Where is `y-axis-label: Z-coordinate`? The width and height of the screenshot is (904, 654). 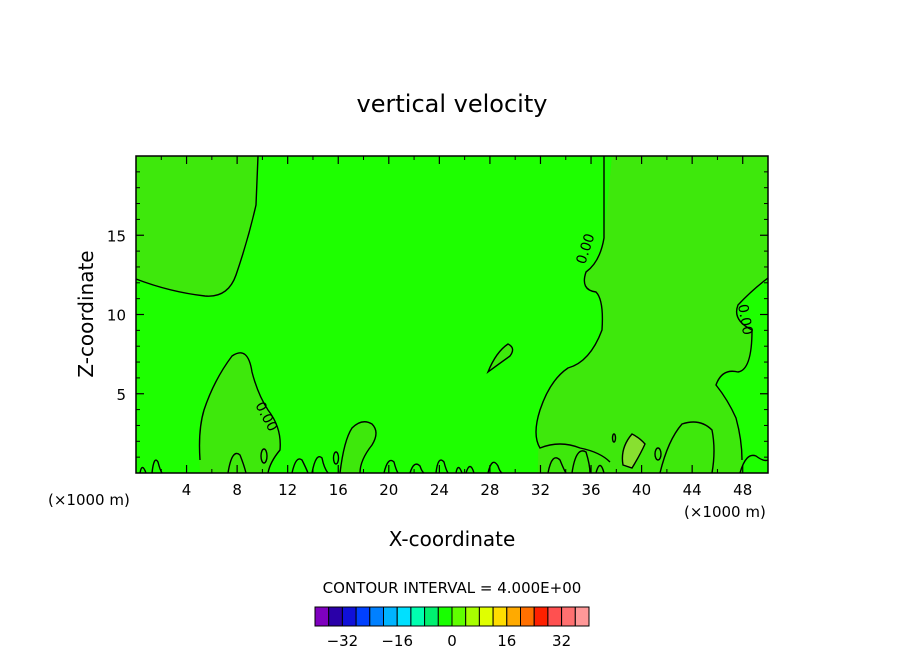 y-axis-label: Z-coordinate is located at coordinates (86, 313).